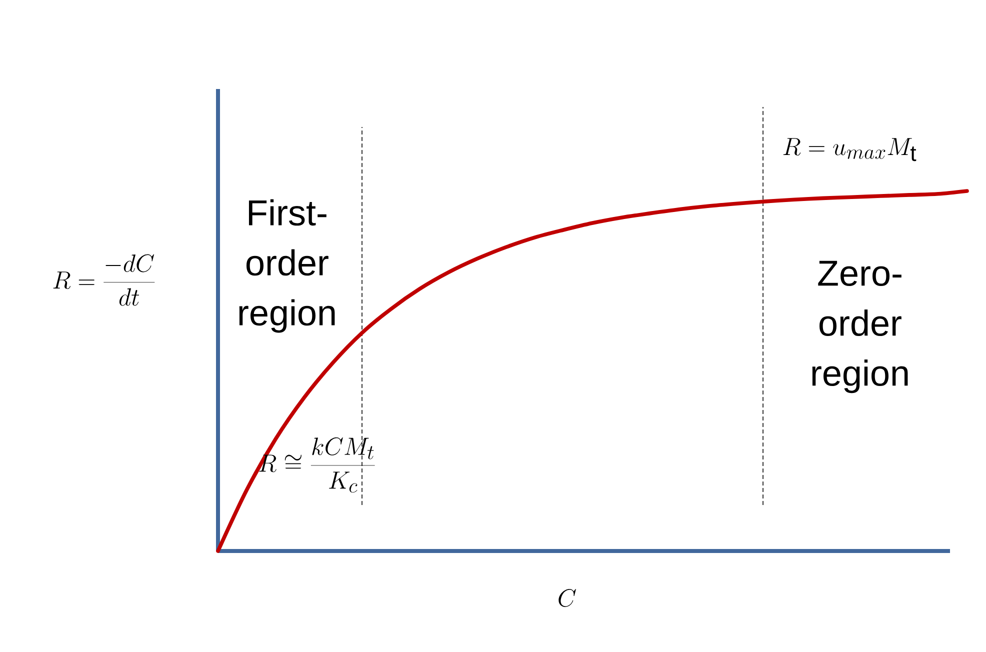  I want to click on text: $R = u_{max}M_{\mathrm{t}}$, so click(849, 150).